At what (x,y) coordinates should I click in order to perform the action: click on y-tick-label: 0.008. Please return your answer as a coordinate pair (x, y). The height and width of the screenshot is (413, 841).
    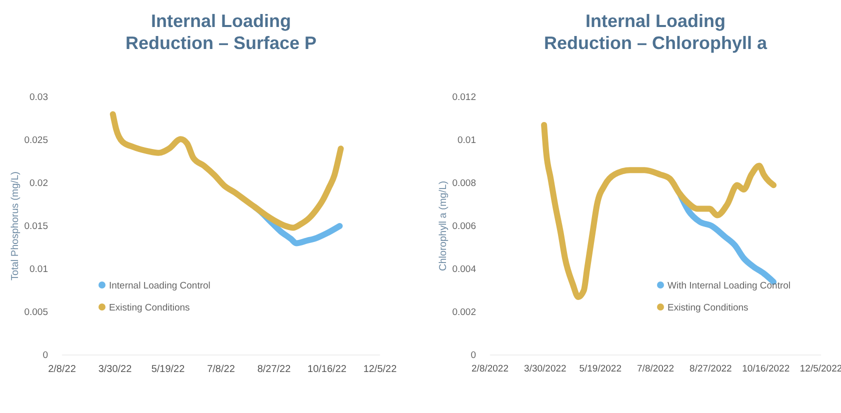
    Looking at the image, I should click on (464, 184).